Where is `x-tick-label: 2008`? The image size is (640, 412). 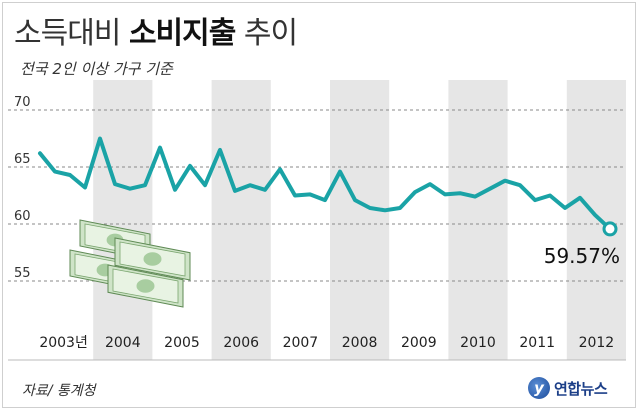
x-tick-label: 2008 is located at coordinates (360, 343).